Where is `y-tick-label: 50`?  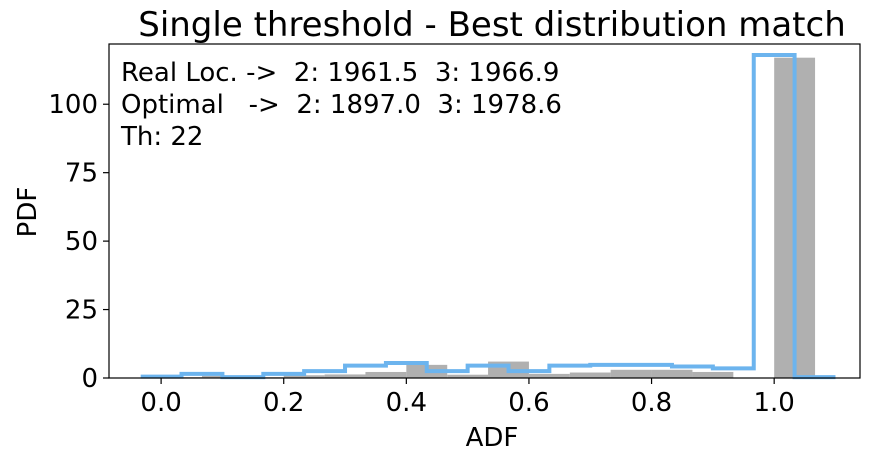 y-tick-label: 50 is located at coordinates (81, 242).